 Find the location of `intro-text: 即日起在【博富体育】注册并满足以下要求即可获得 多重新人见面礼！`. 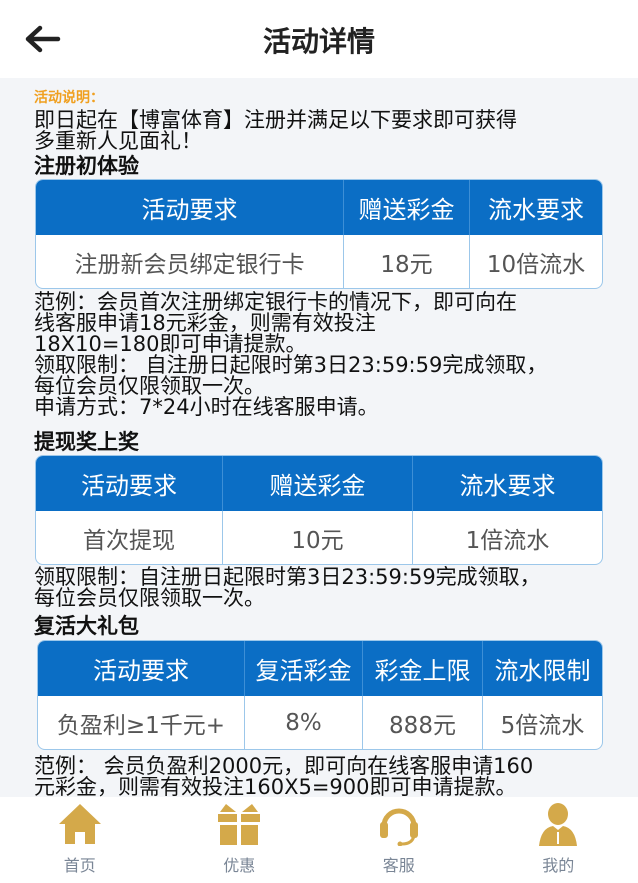

intro-text: 即日起在【博富体育】注册并满足以下要求即可获得 多重新人见面礼！ is located at coordinates (321, 131).